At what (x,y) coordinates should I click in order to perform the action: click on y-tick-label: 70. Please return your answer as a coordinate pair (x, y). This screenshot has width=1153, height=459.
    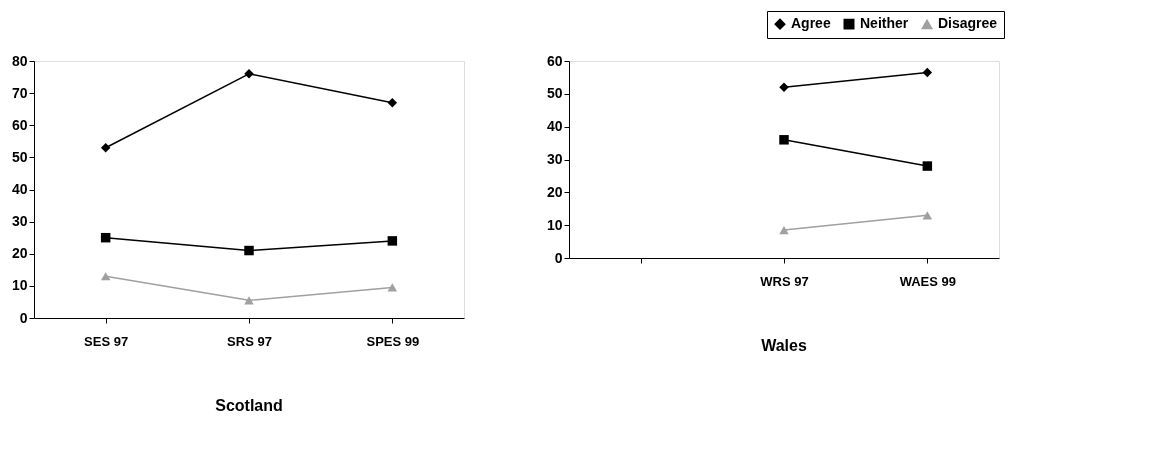
    Looking at the image, I should click on (19, 92).